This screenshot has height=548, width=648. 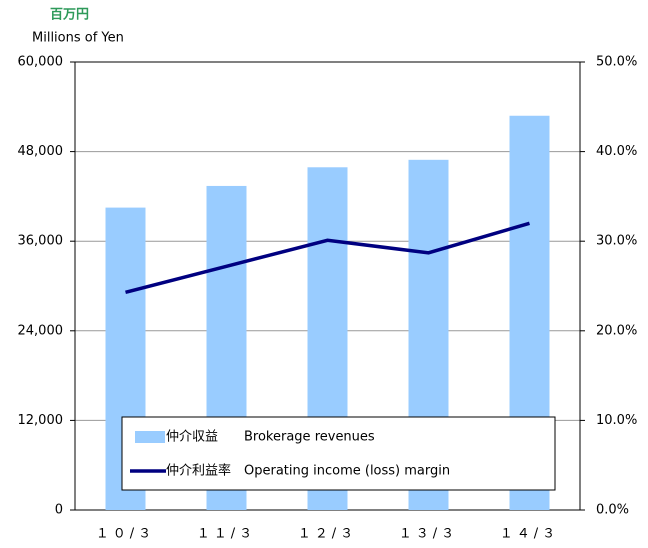 What do you see at coordinates (327, 257) in the screenshot?
I see `line` at bounding box center [327, 257].